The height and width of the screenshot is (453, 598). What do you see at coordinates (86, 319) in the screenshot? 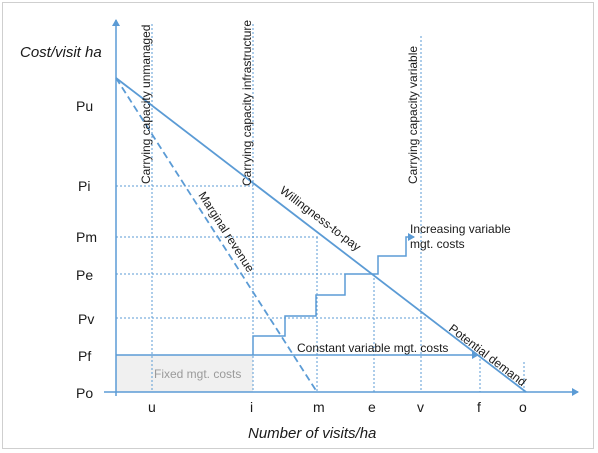
I see `y-tick-pv: Pv` at bounding box center [86, 319].